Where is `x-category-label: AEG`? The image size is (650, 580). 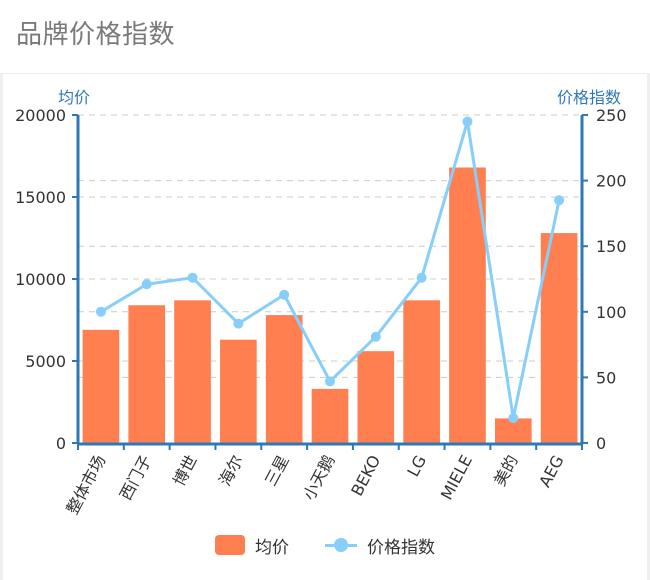 x-category-label: AEG is located at coordinates (551, 471).